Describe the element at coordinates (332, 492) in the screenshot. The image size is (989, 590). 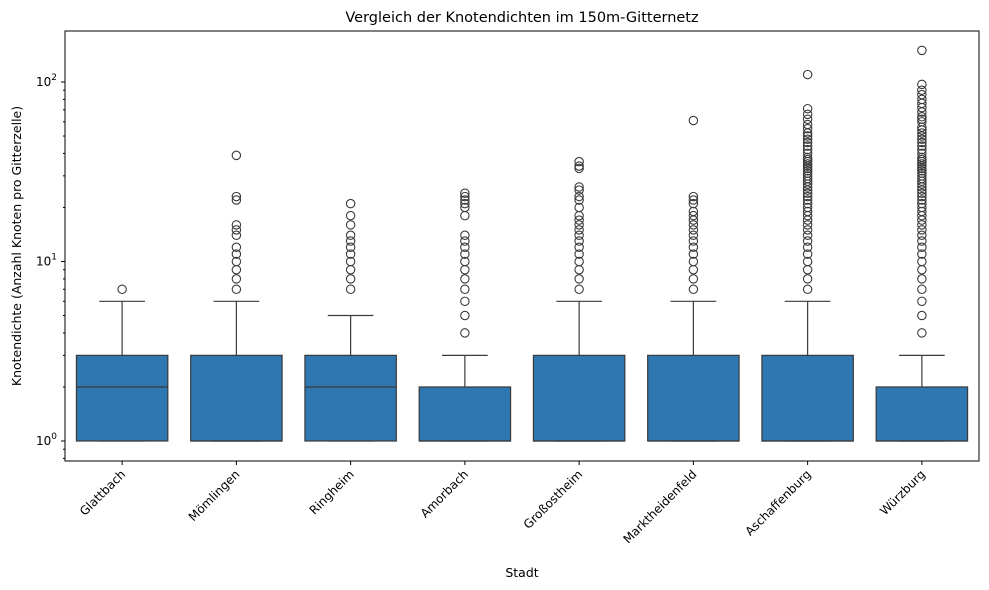
I see `x-tick-label: Ringheim` at that location.